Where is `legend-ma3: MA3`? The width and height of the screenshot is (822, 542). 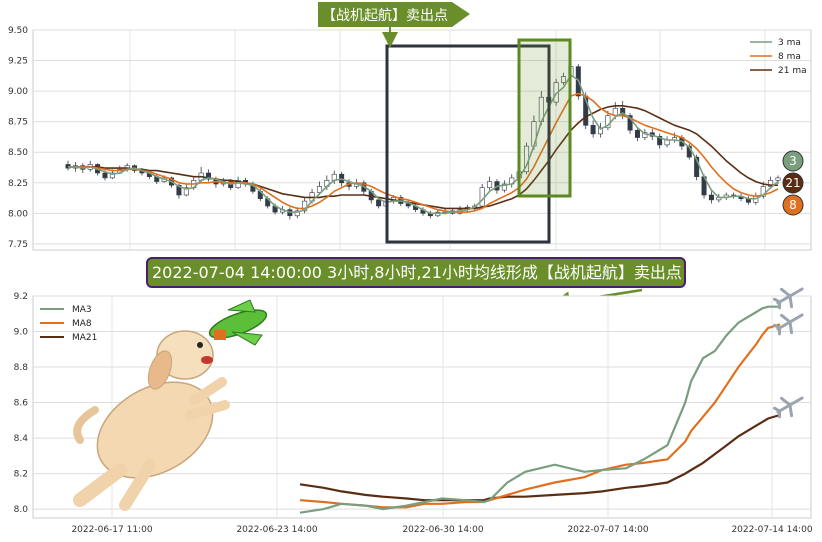
legend-ma3: MA3 is located at coordinates (82, 310).